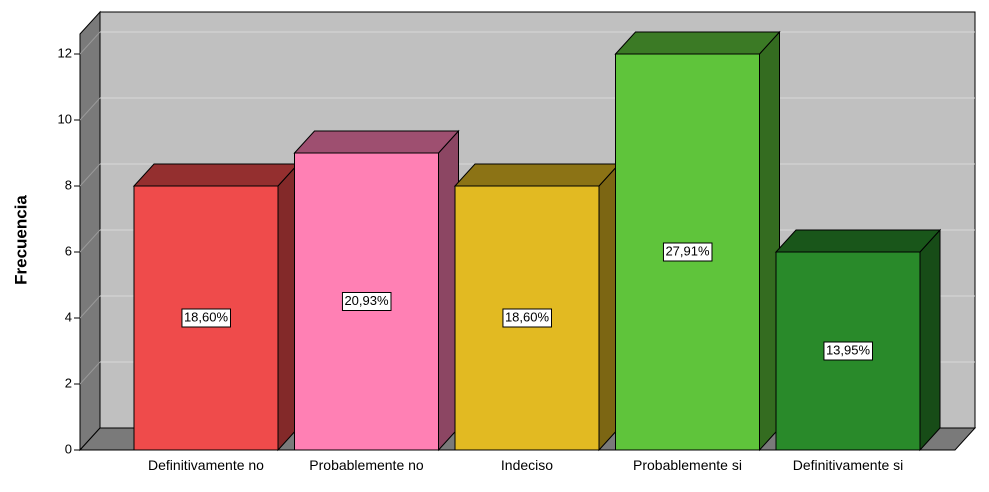 This screenshot has width=989, height=492. Describe the element at coordinates (65, 118) in the screenshot. I see `y-tick-label: 10` at that location.